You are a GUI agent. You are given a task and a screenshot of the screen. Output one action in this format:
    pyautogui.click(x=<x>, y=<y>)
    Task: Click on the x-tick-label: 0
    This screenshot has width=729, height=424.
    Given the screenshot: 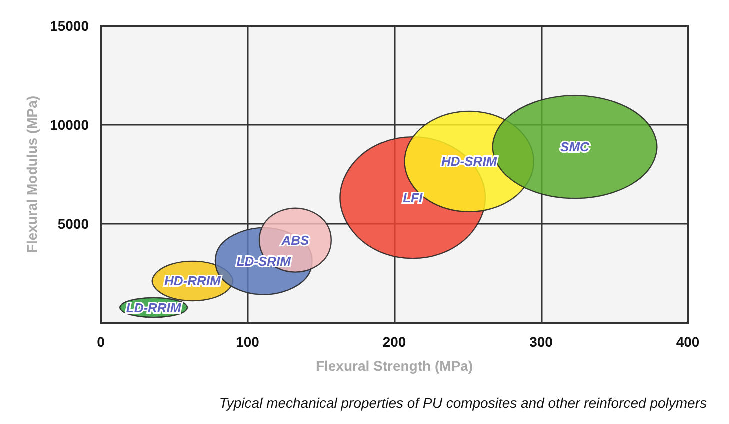 What is the action you would take?
    pyautogui.click(x=101, y=342)
    